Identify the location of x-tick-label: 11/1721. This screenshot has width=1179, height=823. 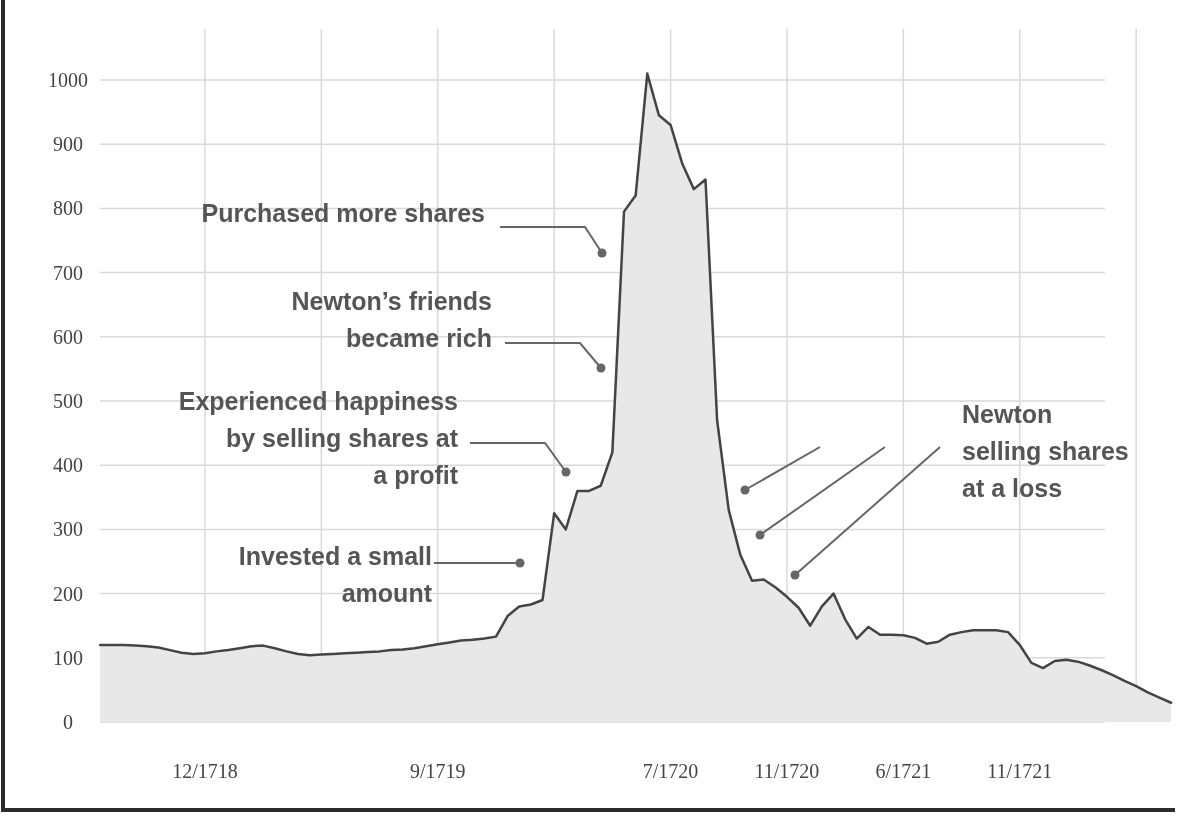
(1020, 771).